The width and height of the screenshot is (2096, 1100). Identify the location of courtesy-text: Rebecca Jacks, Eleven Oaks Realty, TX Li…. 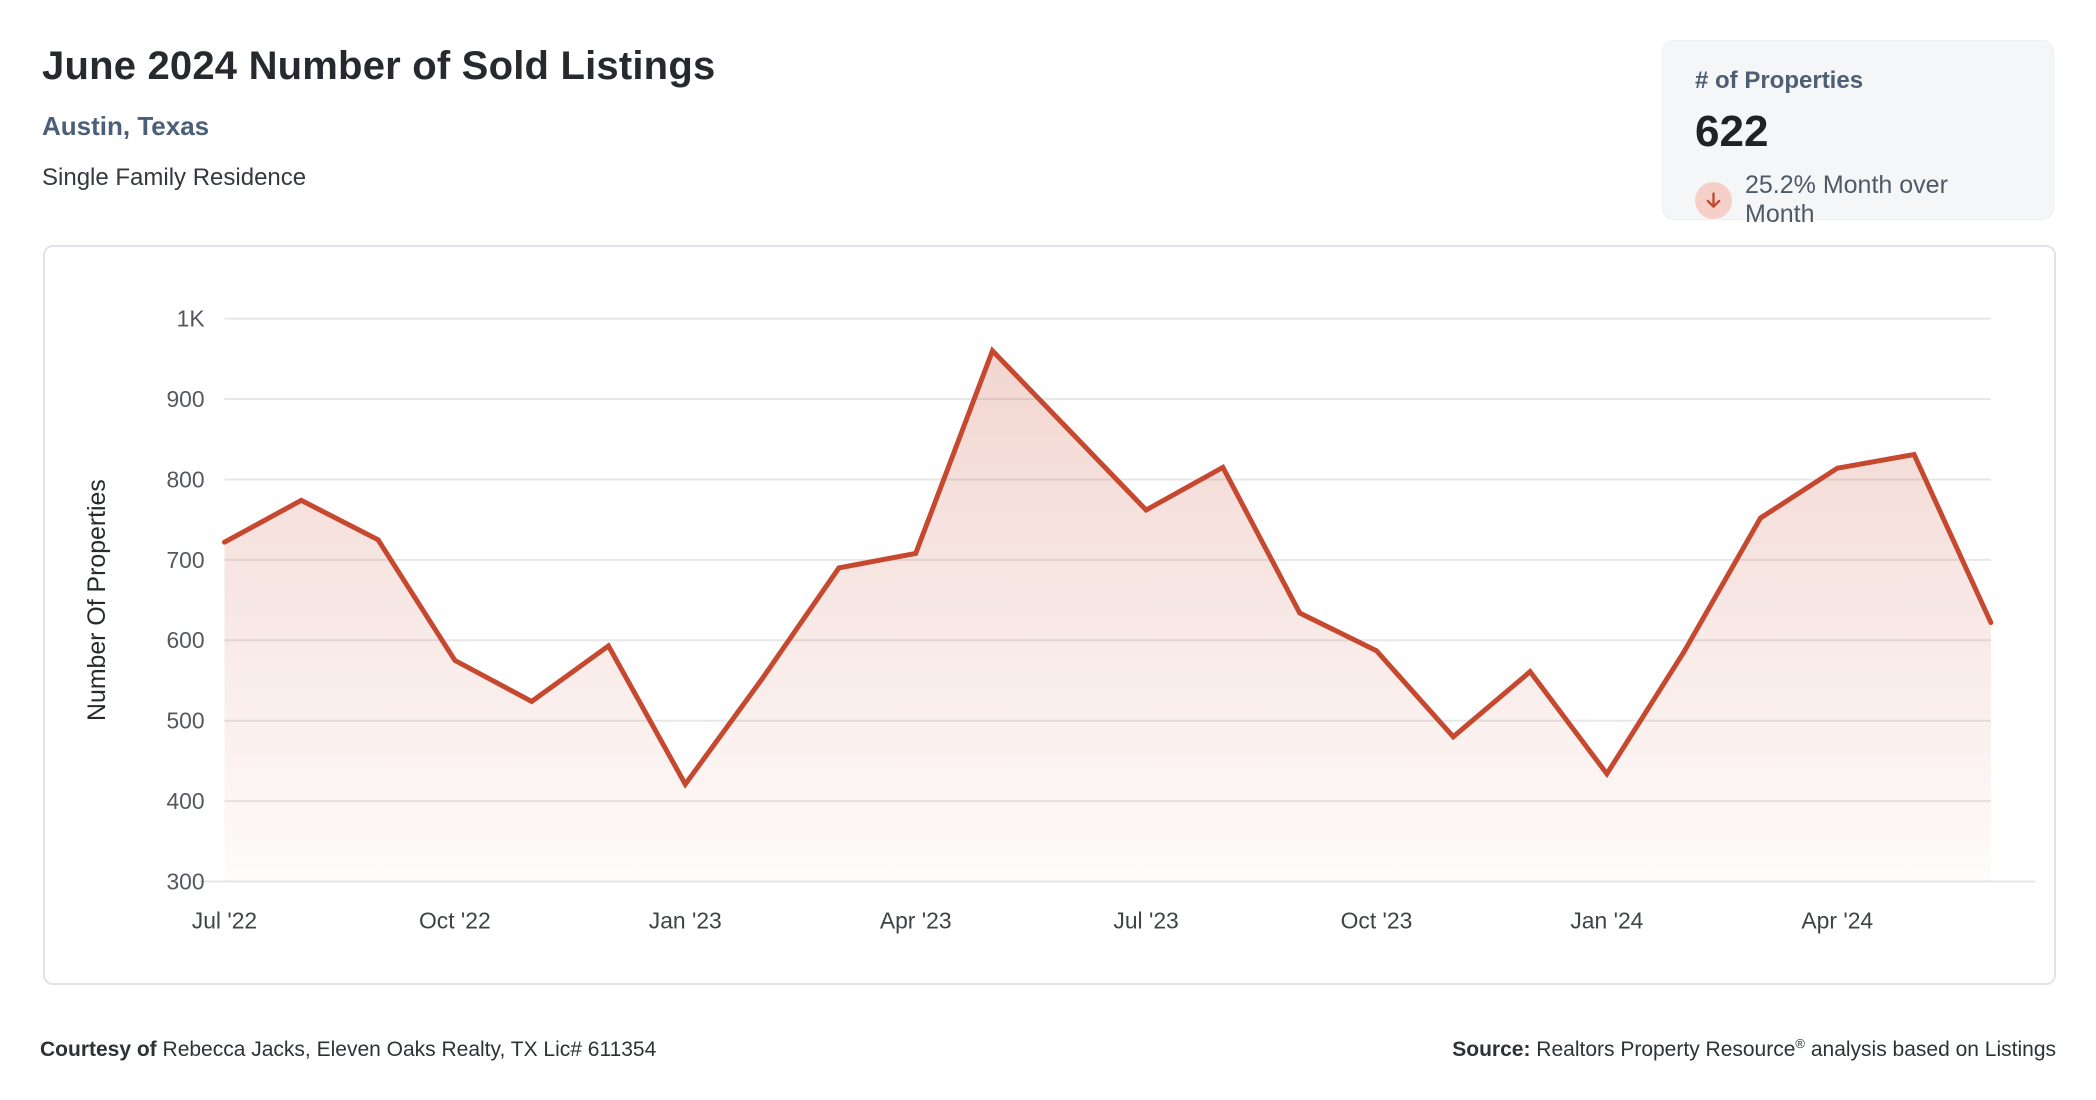
(409, 1049).